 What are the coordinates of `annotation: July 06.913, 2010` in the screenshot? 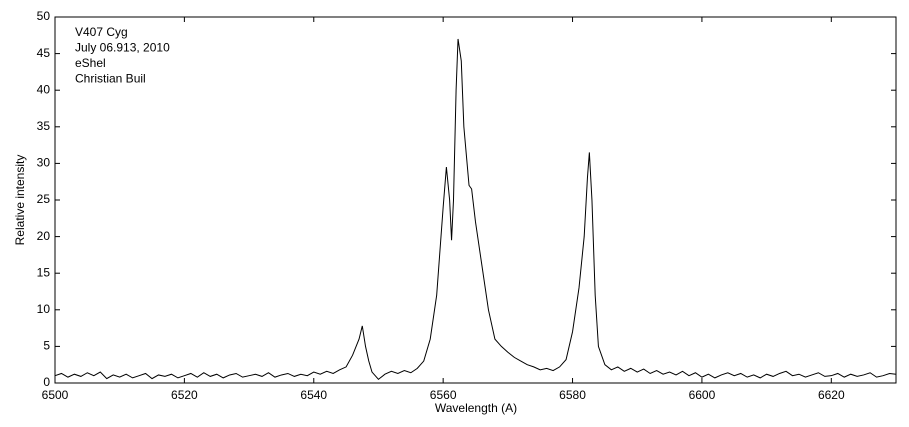 It's located at (122, 48).